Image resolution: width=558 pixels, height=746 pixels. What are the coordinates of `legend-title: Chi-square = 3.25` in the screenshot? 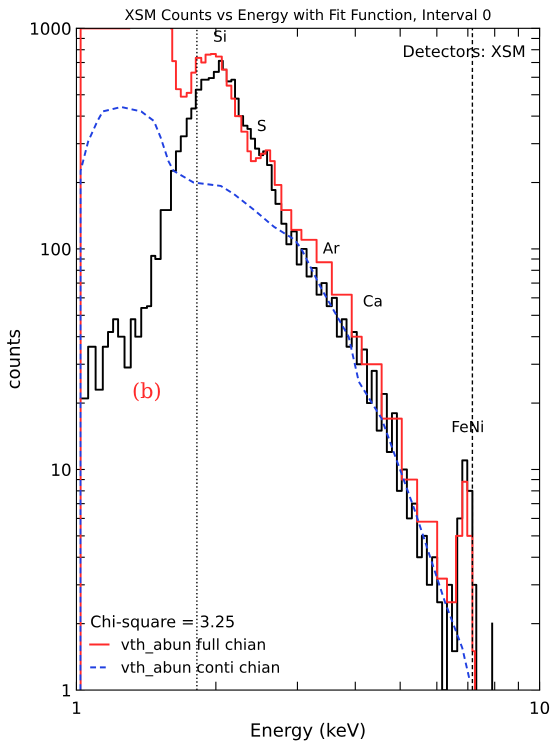 It's located at (162, 623).